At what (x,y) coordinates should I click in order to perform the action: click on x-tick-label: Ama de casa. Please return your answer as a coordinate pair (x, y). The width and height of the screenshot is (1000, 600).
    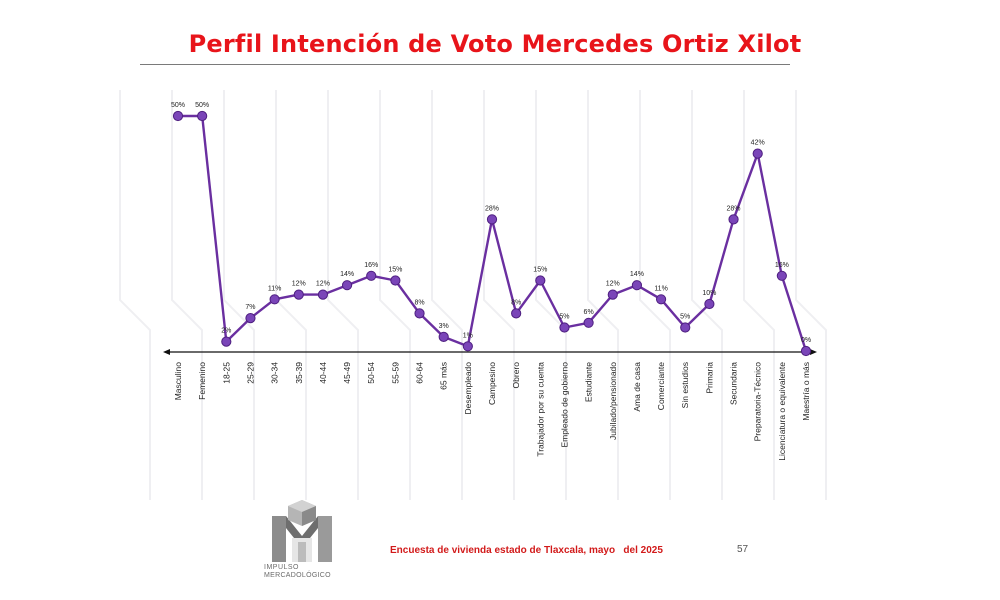
    Looking at the image, I should click on (637, 387).